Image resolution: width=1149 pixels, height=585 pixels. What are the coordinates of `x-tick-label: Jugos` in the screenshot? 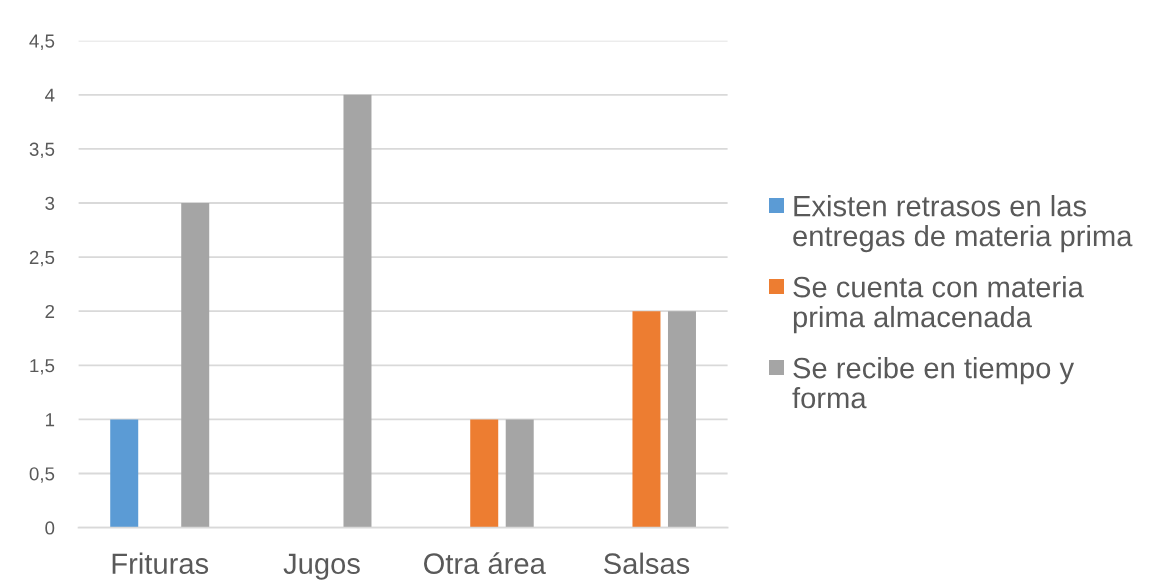 It's located at (321, 566).